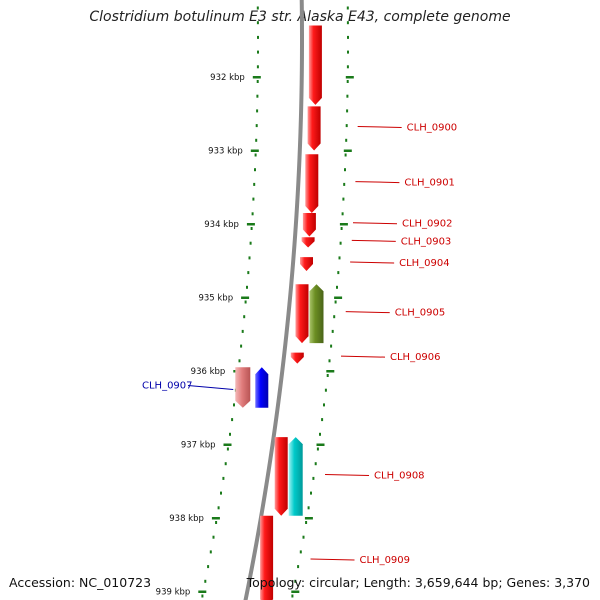  I want to click on ruler-label: 932 kbp, so click(227, 78).